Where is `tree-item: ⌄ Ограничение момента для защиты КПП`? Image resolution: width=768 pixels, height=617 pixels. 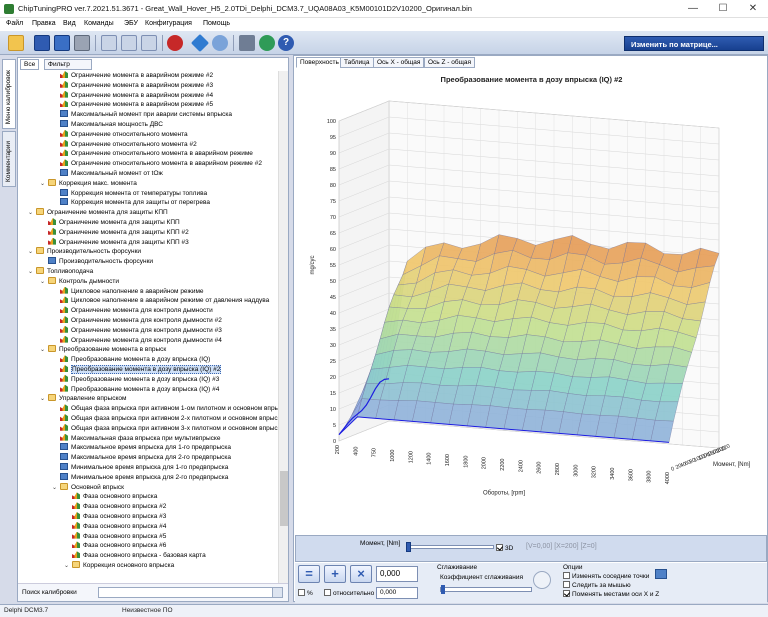 tree-item: ⌄ Ограничение момента для защиты КПП is located at coordinates (98, 213).